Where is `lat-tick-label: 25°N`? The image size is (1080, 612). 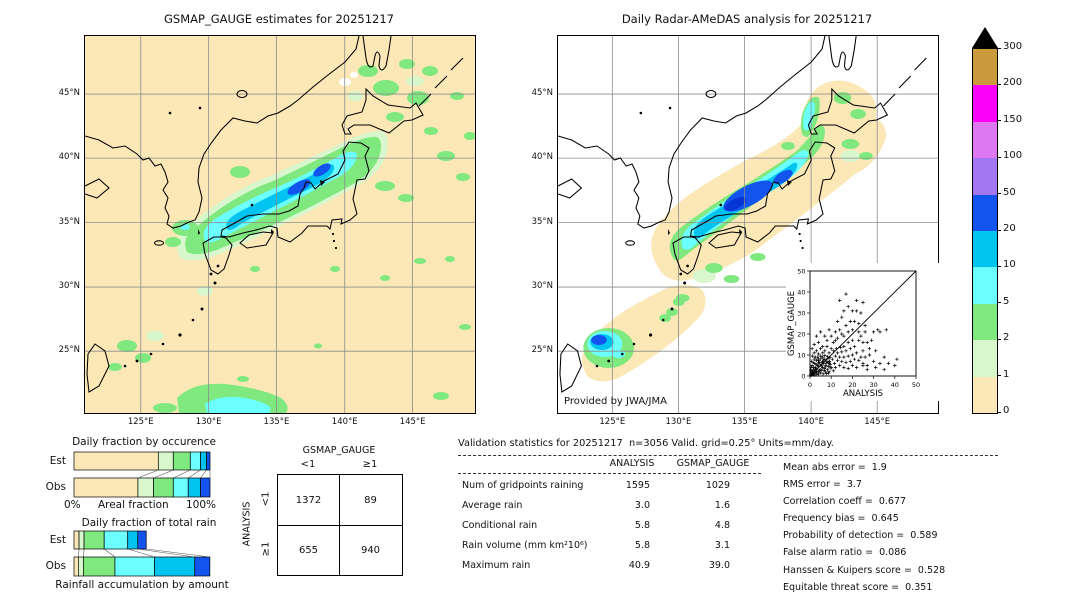
lat-tick-label: 25°N is located at coordinates (69, 350).